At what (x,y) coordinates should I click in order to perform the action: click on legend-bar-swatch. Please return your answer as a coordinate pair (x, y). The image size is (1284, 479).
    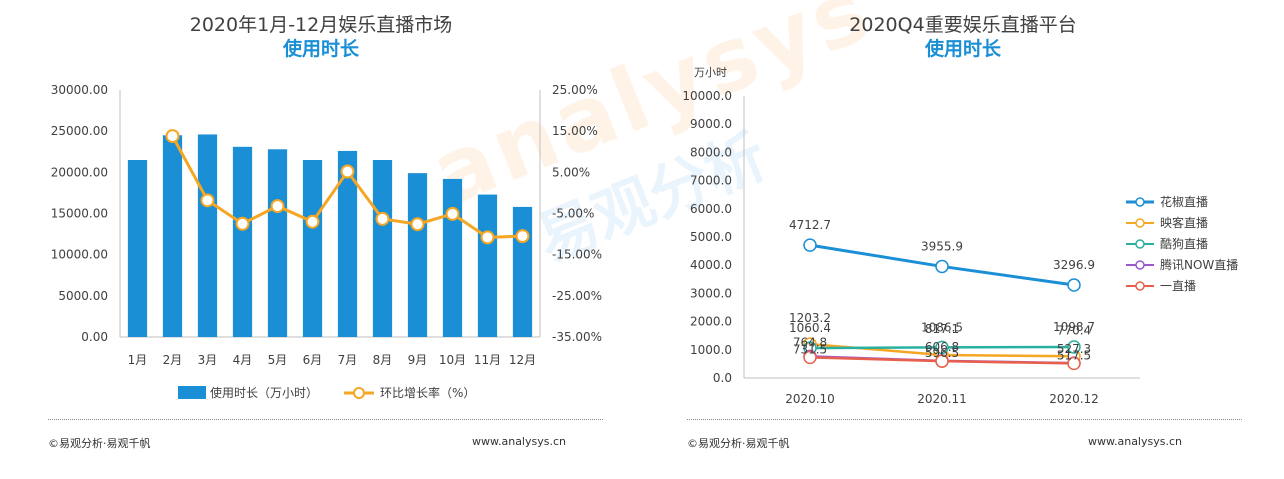
    Looking at the image, I should click on (192, 392).